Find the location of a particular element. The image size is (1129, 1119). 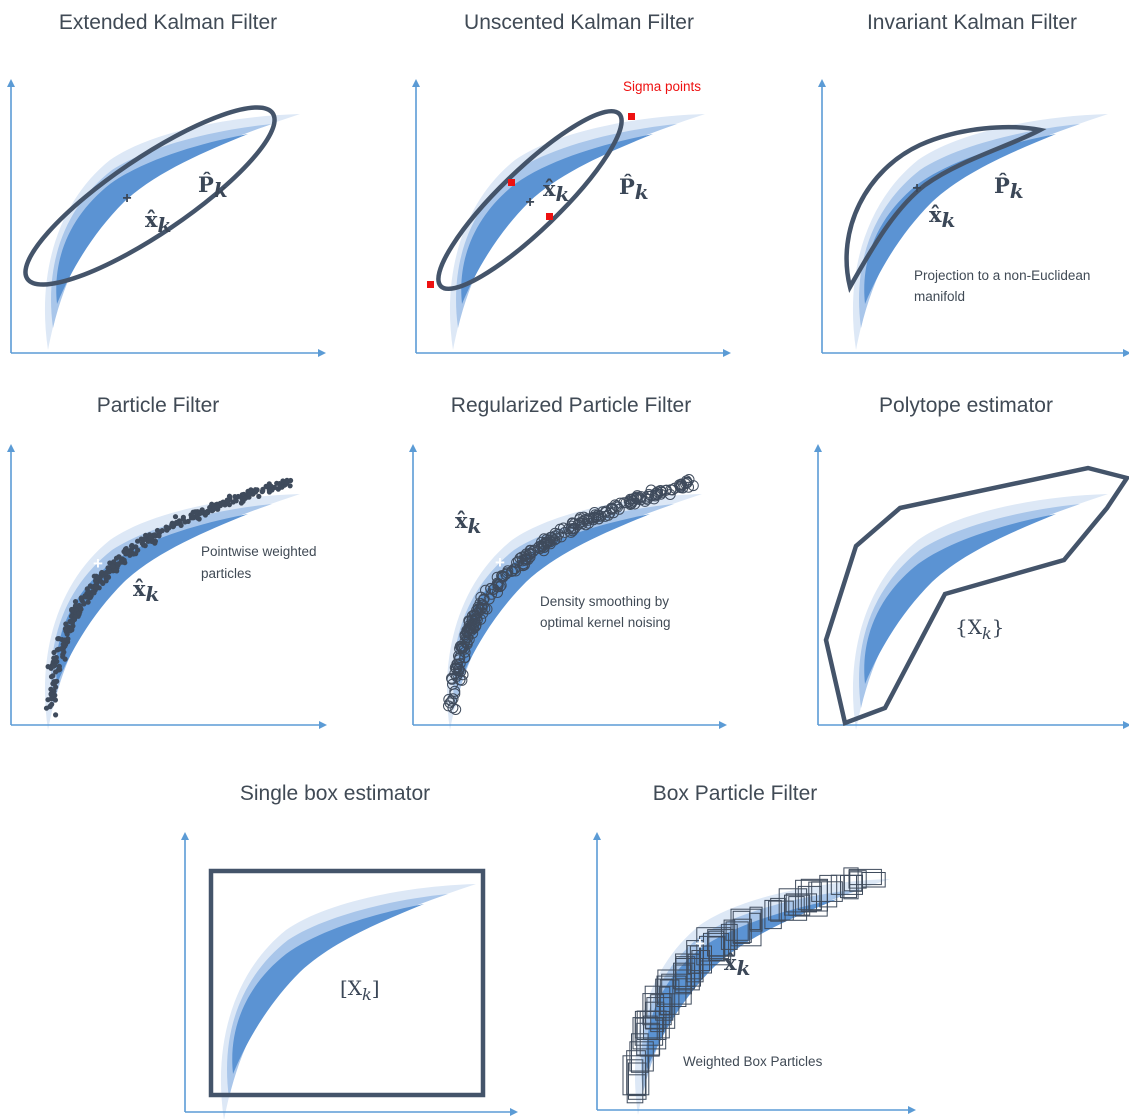

set-label: {Xk} is located at coordinates (979, 629).